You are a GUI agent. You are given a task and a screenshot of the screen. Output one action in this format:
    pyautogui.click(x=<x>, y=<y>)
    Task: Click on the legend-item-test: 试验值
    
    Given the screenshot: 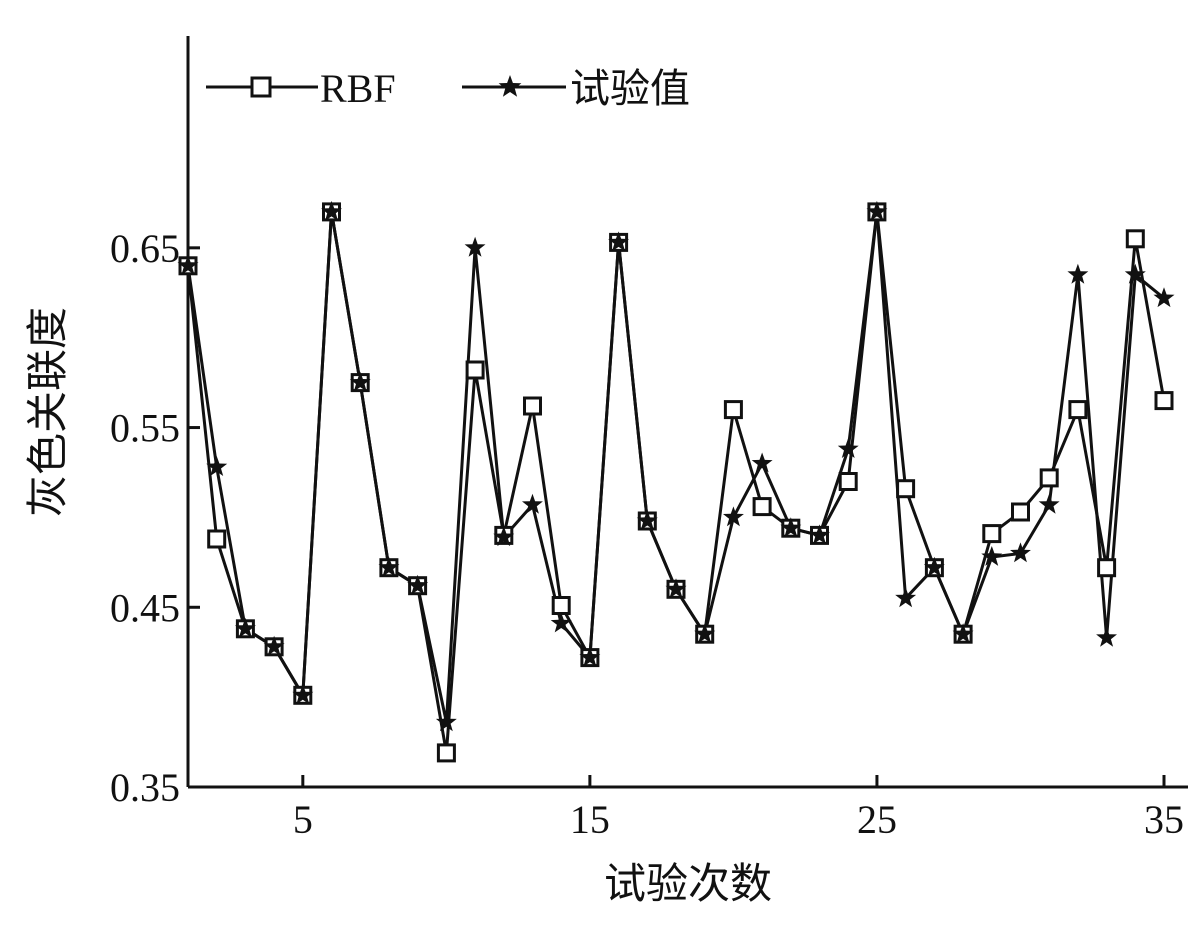 What is the action you would take?
    pyautogui.click(x=576, y=89)
    